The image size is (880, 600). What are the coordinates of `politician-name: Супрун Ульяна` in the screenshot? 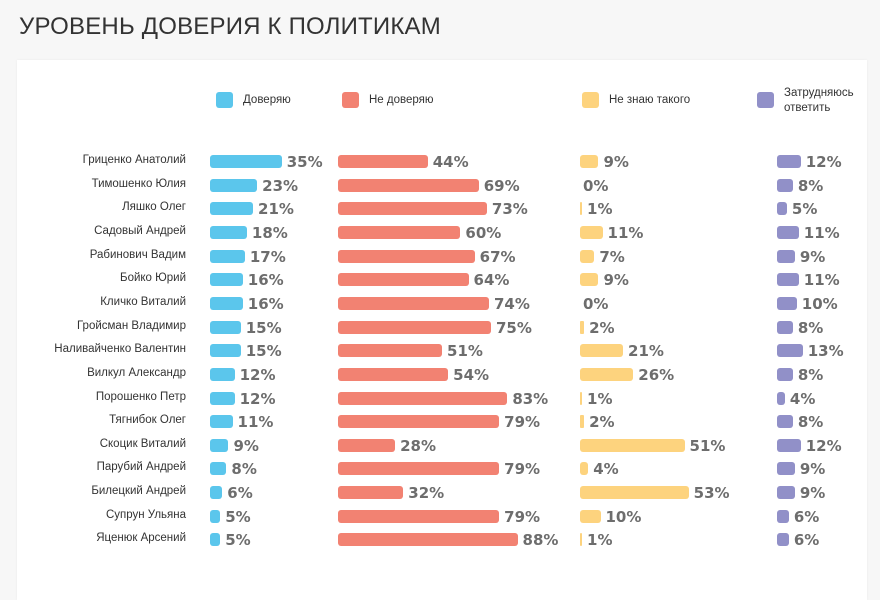 It's located at (145, 514).